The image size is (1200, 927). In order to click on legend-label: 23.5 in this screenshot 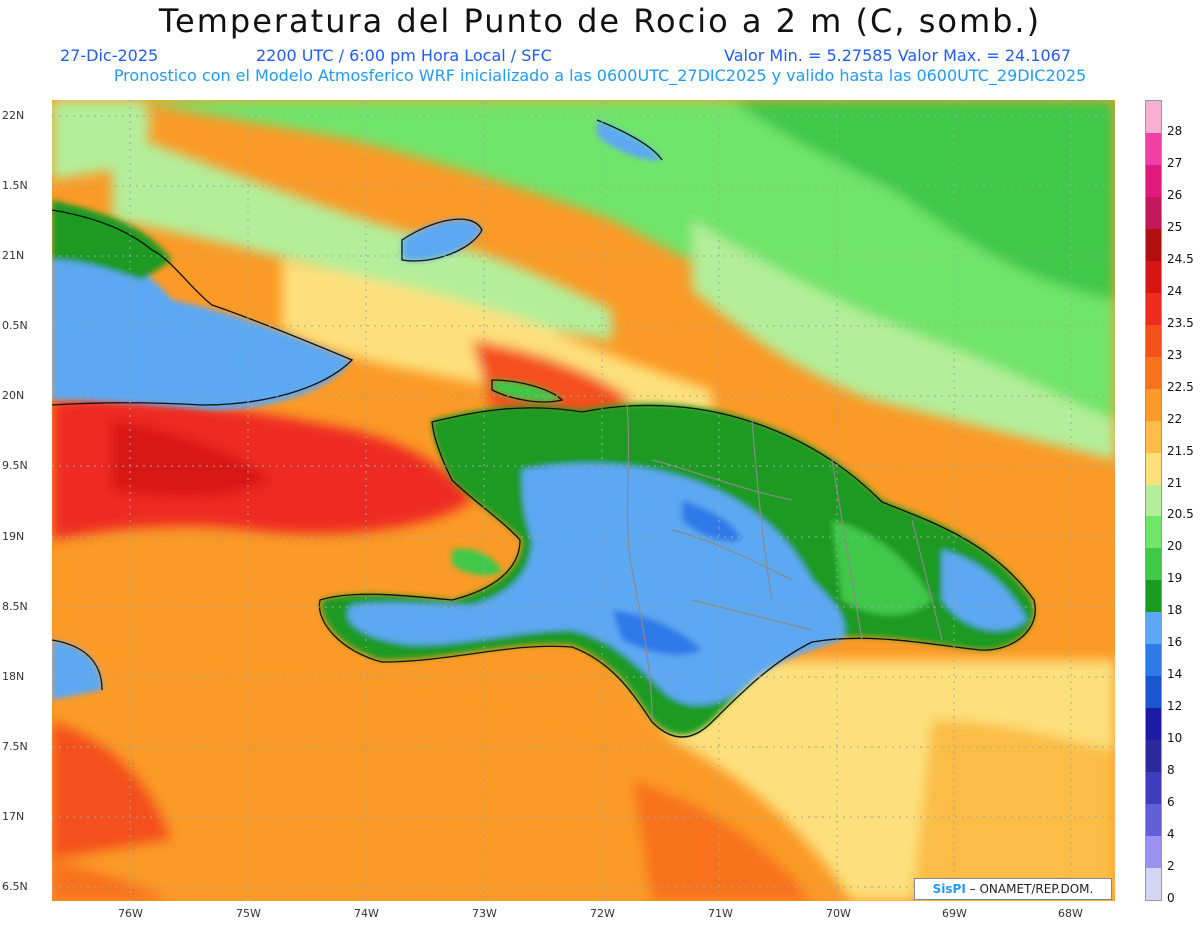, I will do `click(1180, 322)`.